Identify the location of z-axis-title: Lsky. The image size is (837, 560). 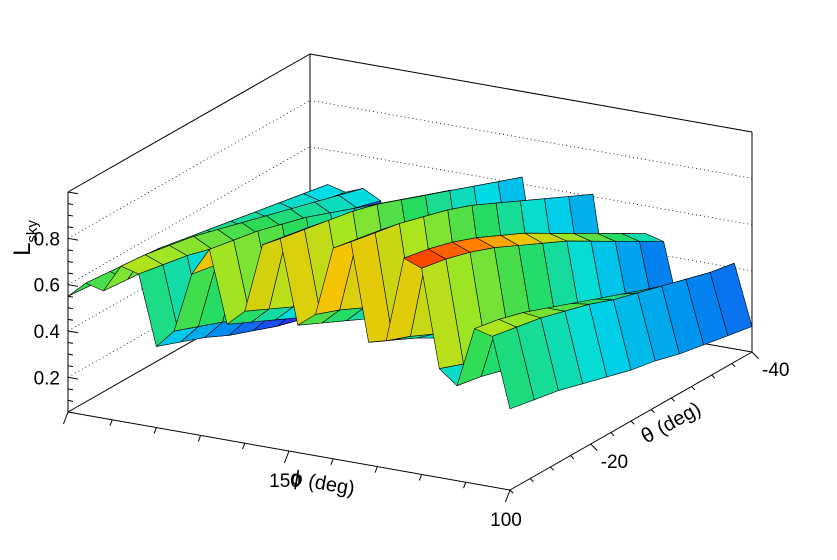
(25, 238).